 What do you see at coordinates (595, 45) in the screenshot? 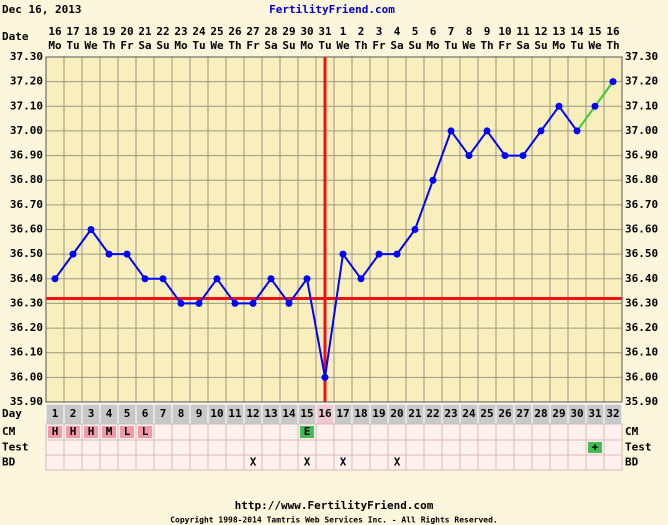
I see `weekday: We` at bounding box center [595, 45].